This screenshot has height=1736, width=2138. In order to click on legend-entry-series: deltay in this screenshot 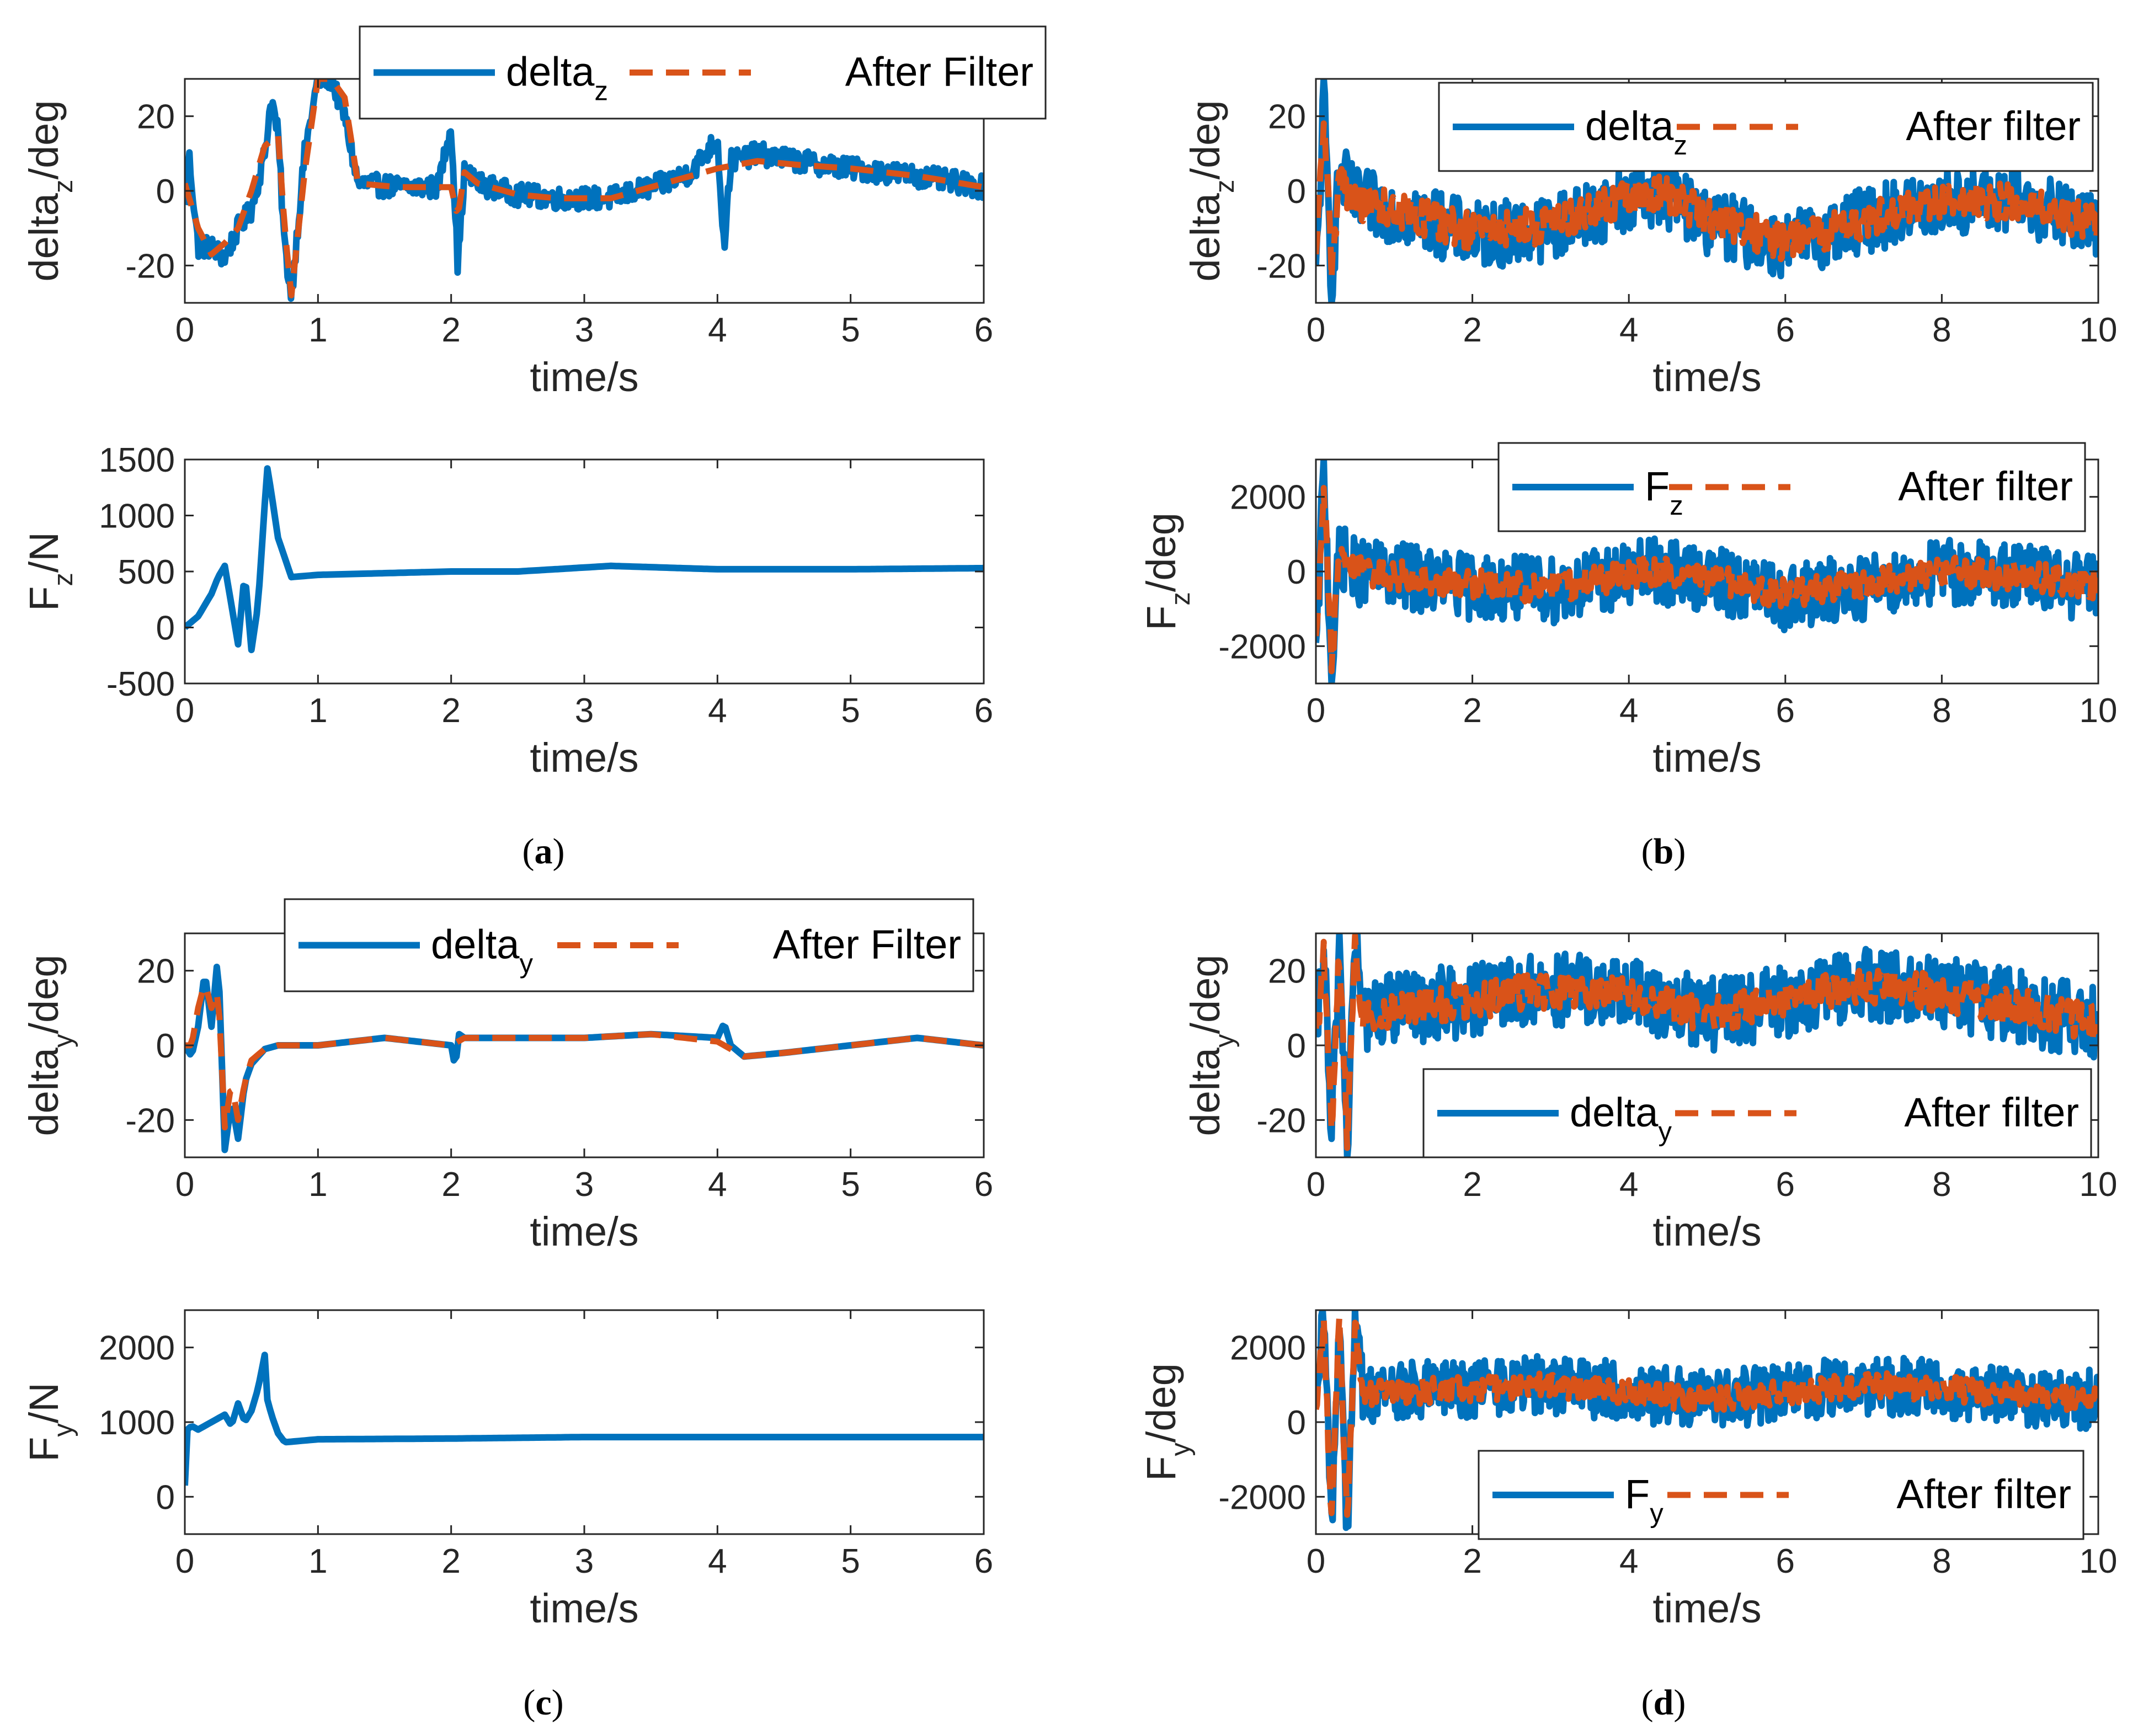, I will do `click(482, 950)`.